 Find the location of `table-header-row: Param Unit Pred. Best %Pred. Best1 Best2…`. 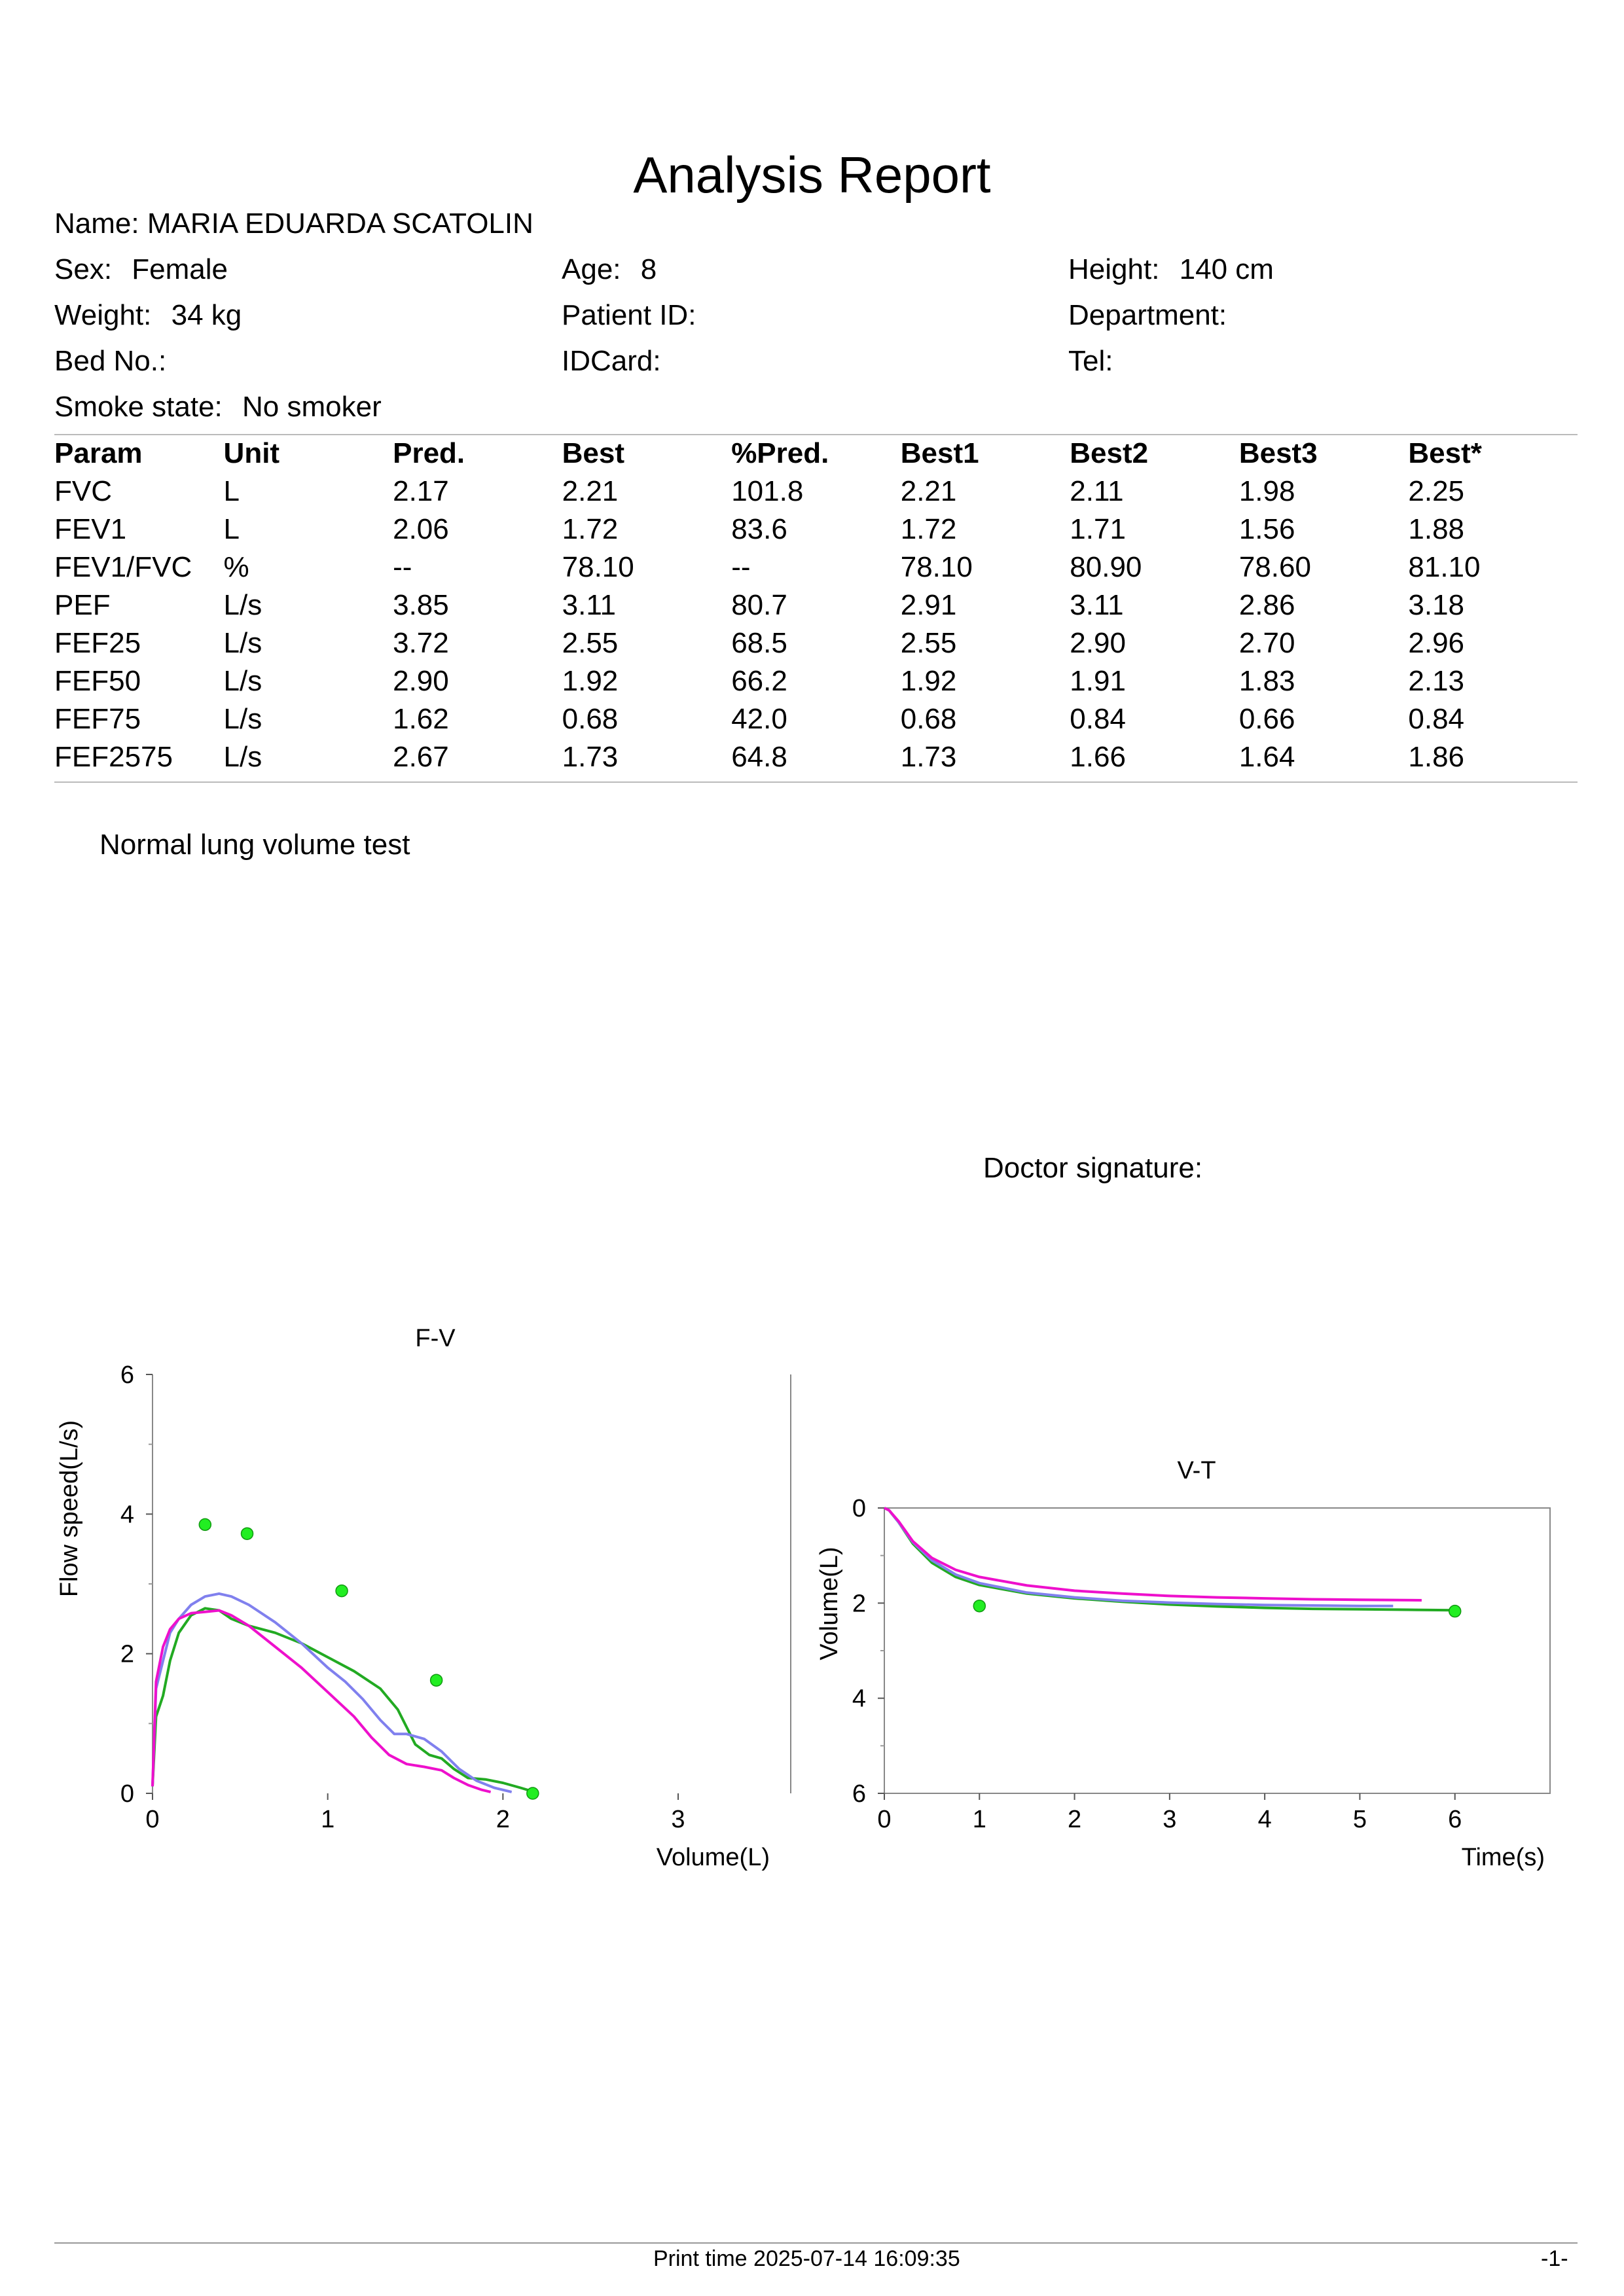

table-header-row: Param Unit Pred. Best %Pred. Best1 Best2… is located at coordinates (816, 454).